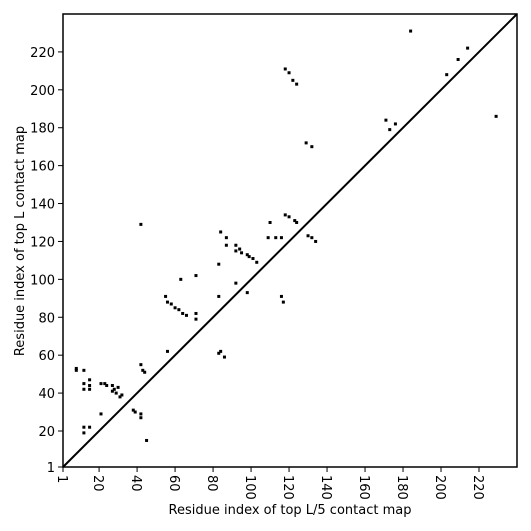 The image size is (531, 531). Describe the element at coordinates (46, 356) in the screenshot. I see `y-tick-label: 60` at that location.